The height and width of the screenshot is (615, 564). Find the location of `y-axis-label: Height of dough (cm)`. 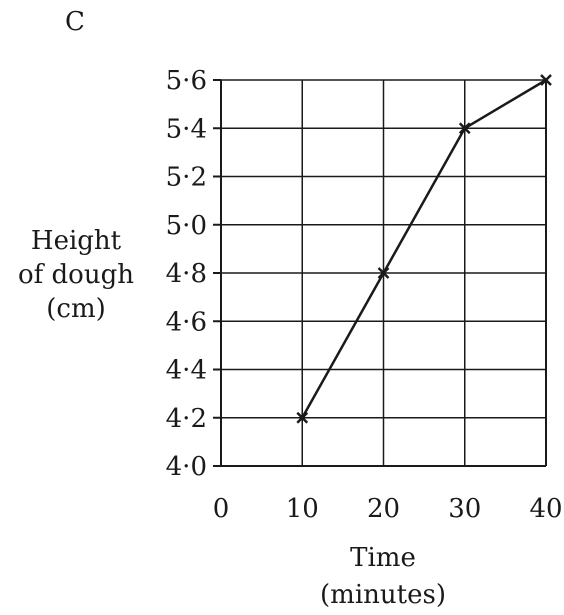

y-axis-label: Height of dough (cm) is located at coordinates (76, 275).